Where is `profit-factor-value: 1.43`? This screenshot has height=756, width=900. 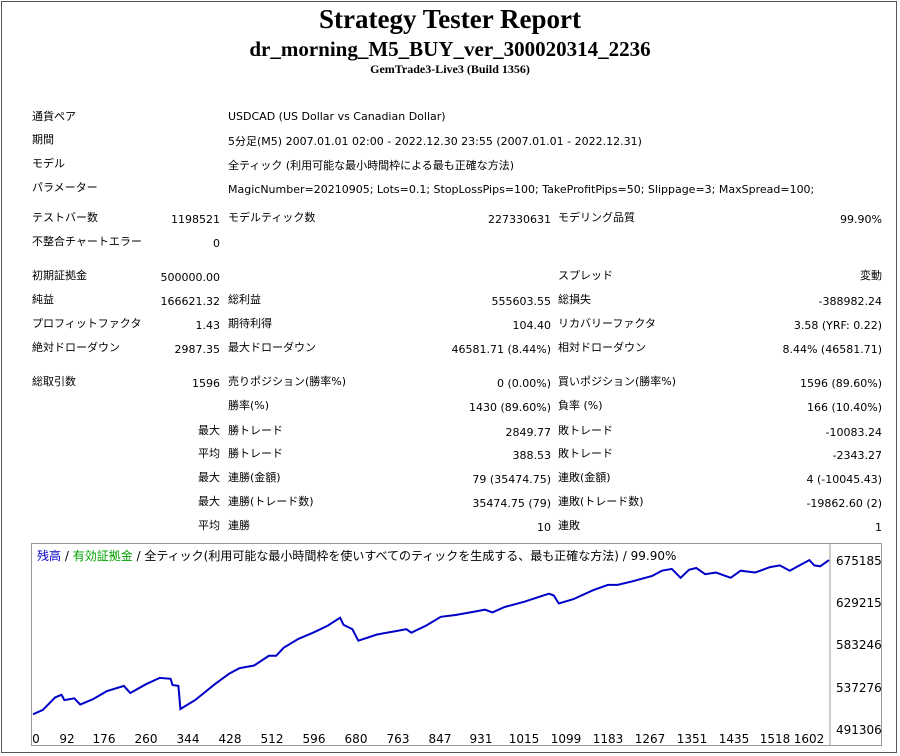
profit-factor-value: 1.43 is located at coordinates (208, 325).